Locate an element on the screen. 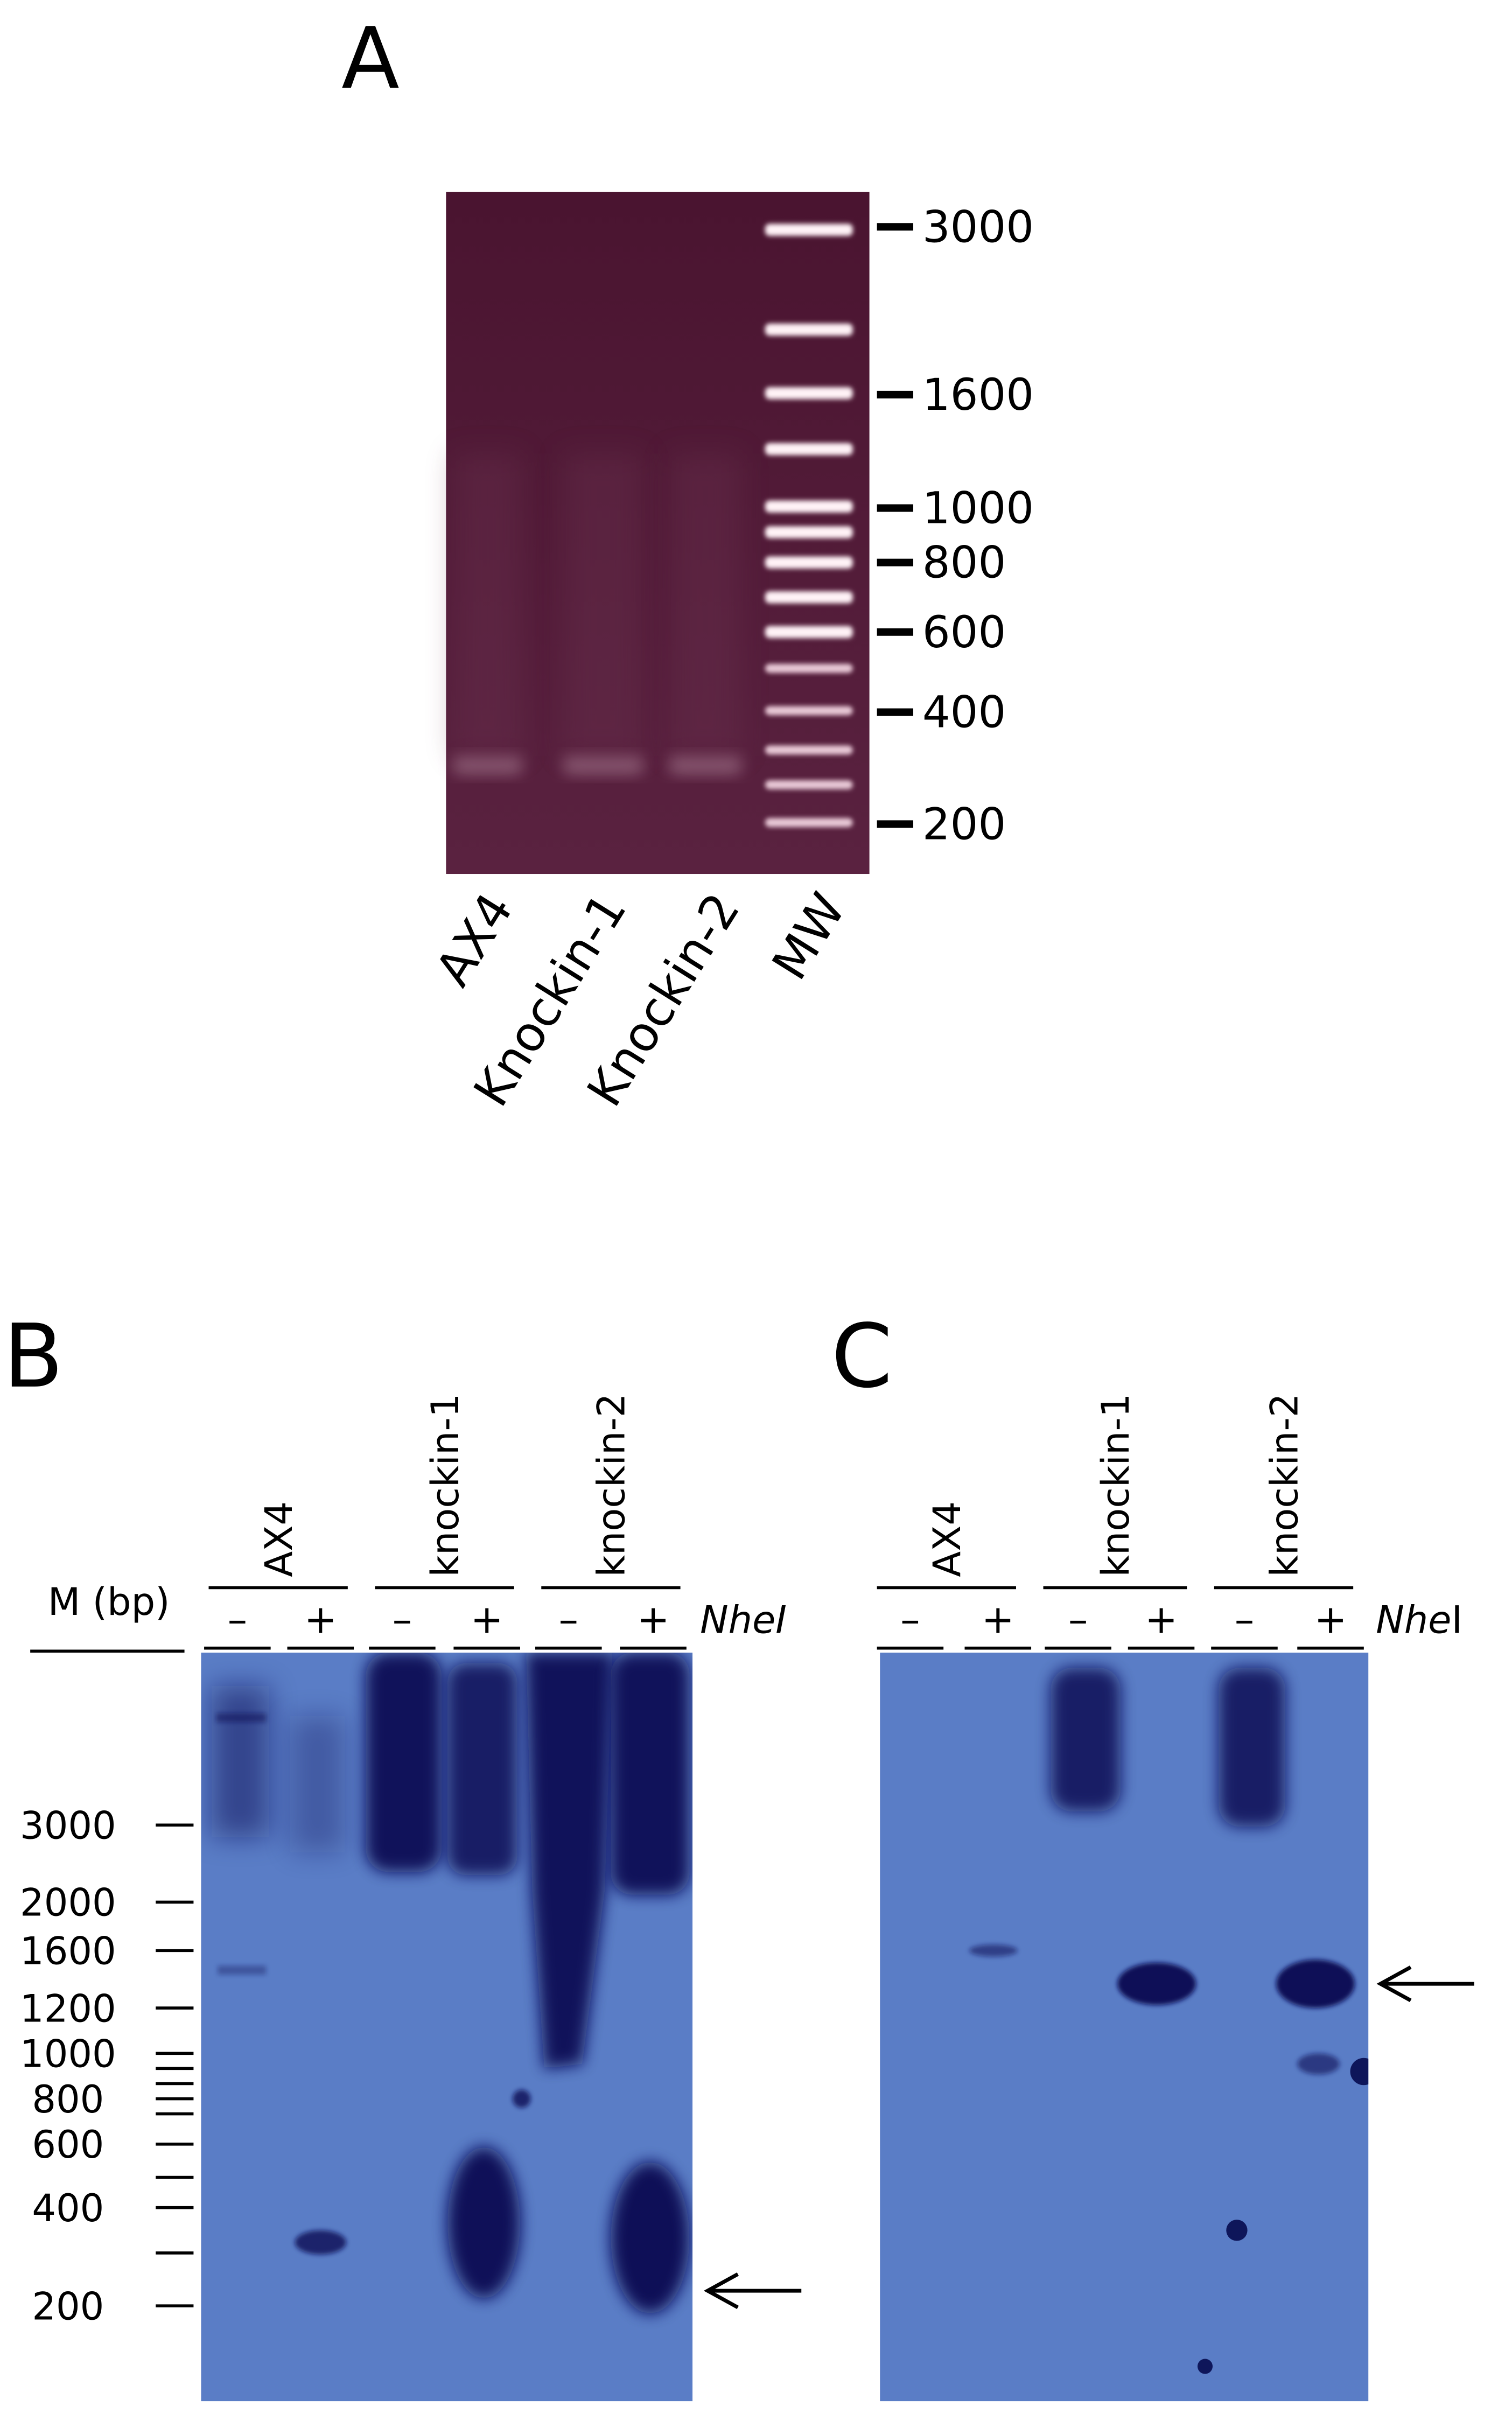  marker-label: 1200 is located at coordinates (68, 2008).